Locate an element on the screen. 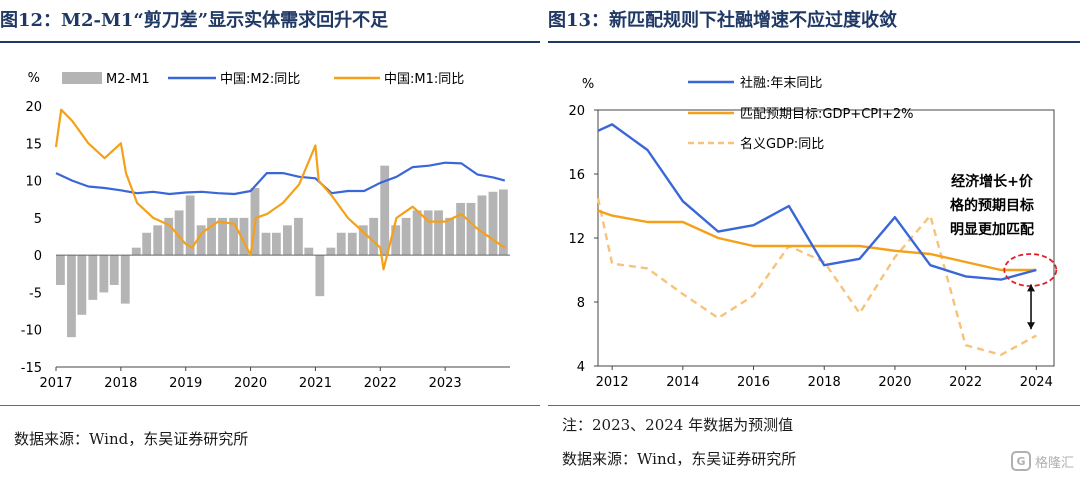  legend-label-m1: 中国:M1:同比 is located at coordinates (424, 79).